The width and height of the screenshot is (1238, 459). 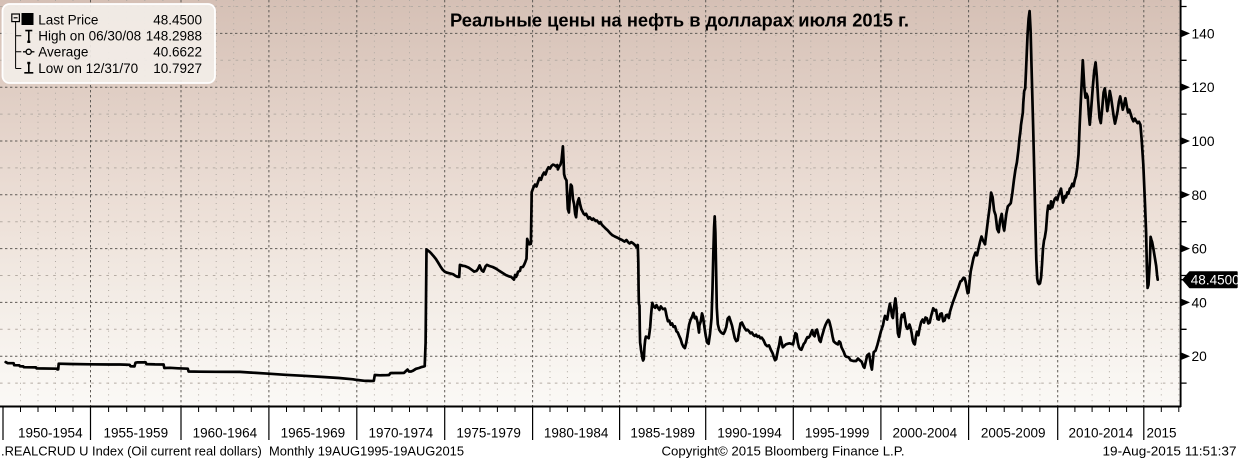 What do you see at coordinates (313, 433) in the screenshot?
I see `svg-text: 1965-1969` at bounding box center [313, 433].